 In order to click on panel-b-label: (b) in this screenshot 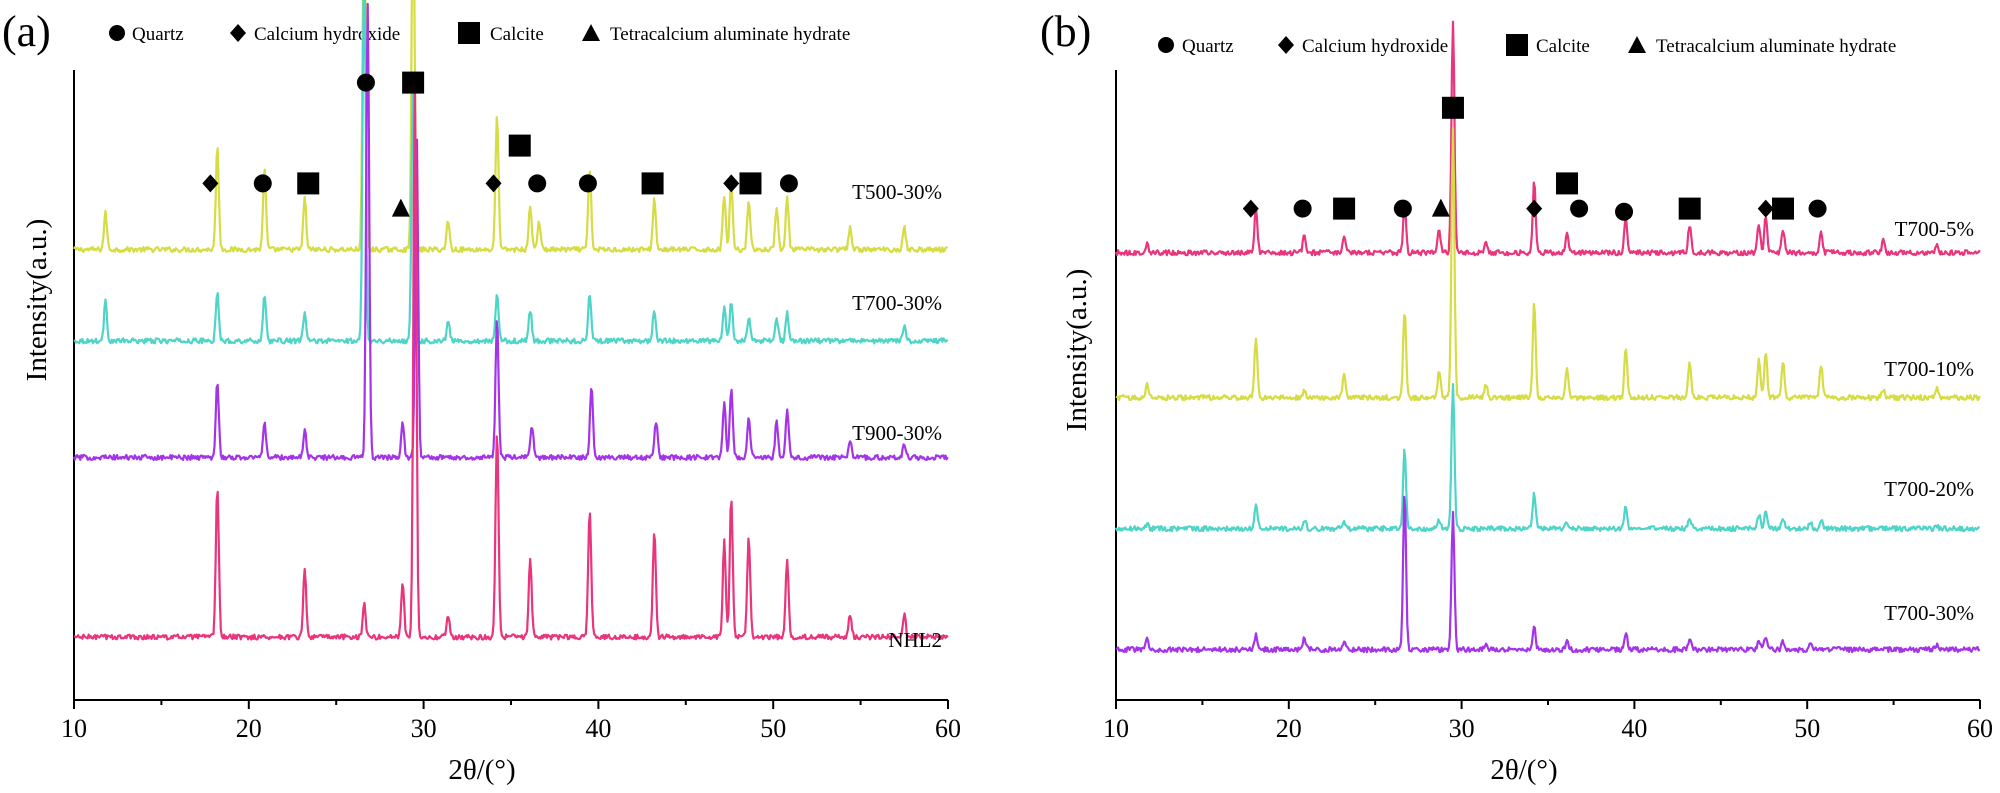, I will do `click(1065, 31)`.